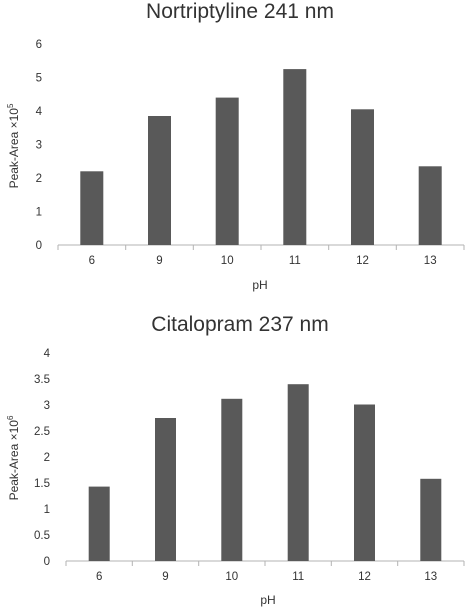 The width and height of the screenshot is (474, 607). I want to click on chart-title: Citalopram 237 nm, so click(239, 324).